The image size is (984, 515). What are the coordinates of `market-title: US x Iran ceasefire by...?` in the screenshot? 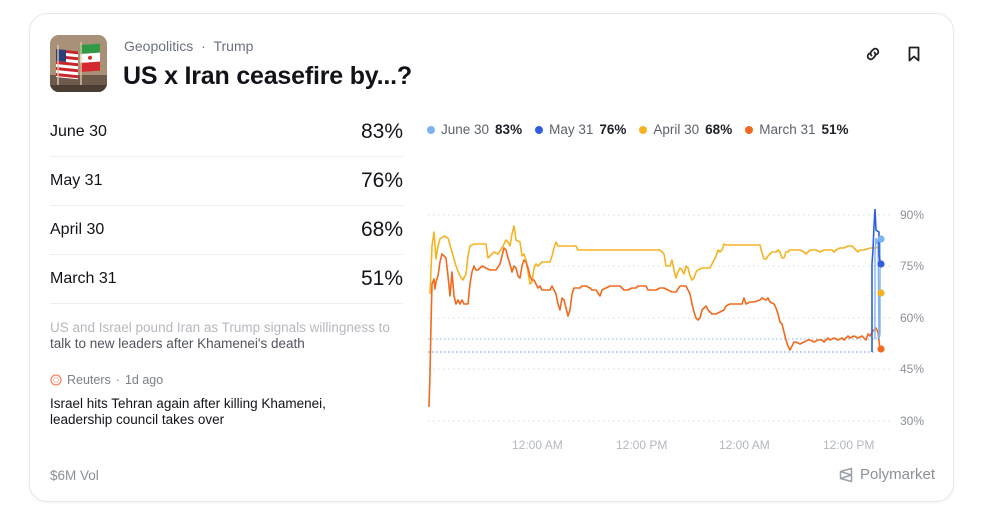 It's located at (267, 76).